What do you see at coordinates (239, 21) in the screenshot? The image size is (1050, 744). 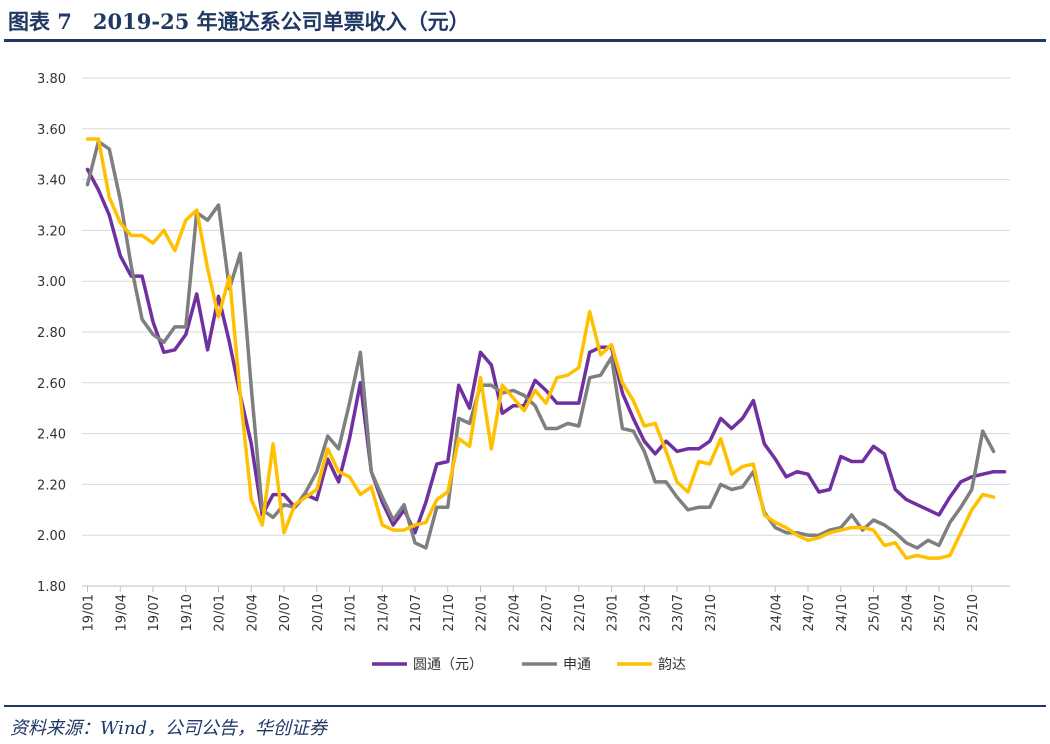 I see `chart-title: 图表 7 2019-25 年通达系公司单票收入（元）` at bounding box center [239, 21].